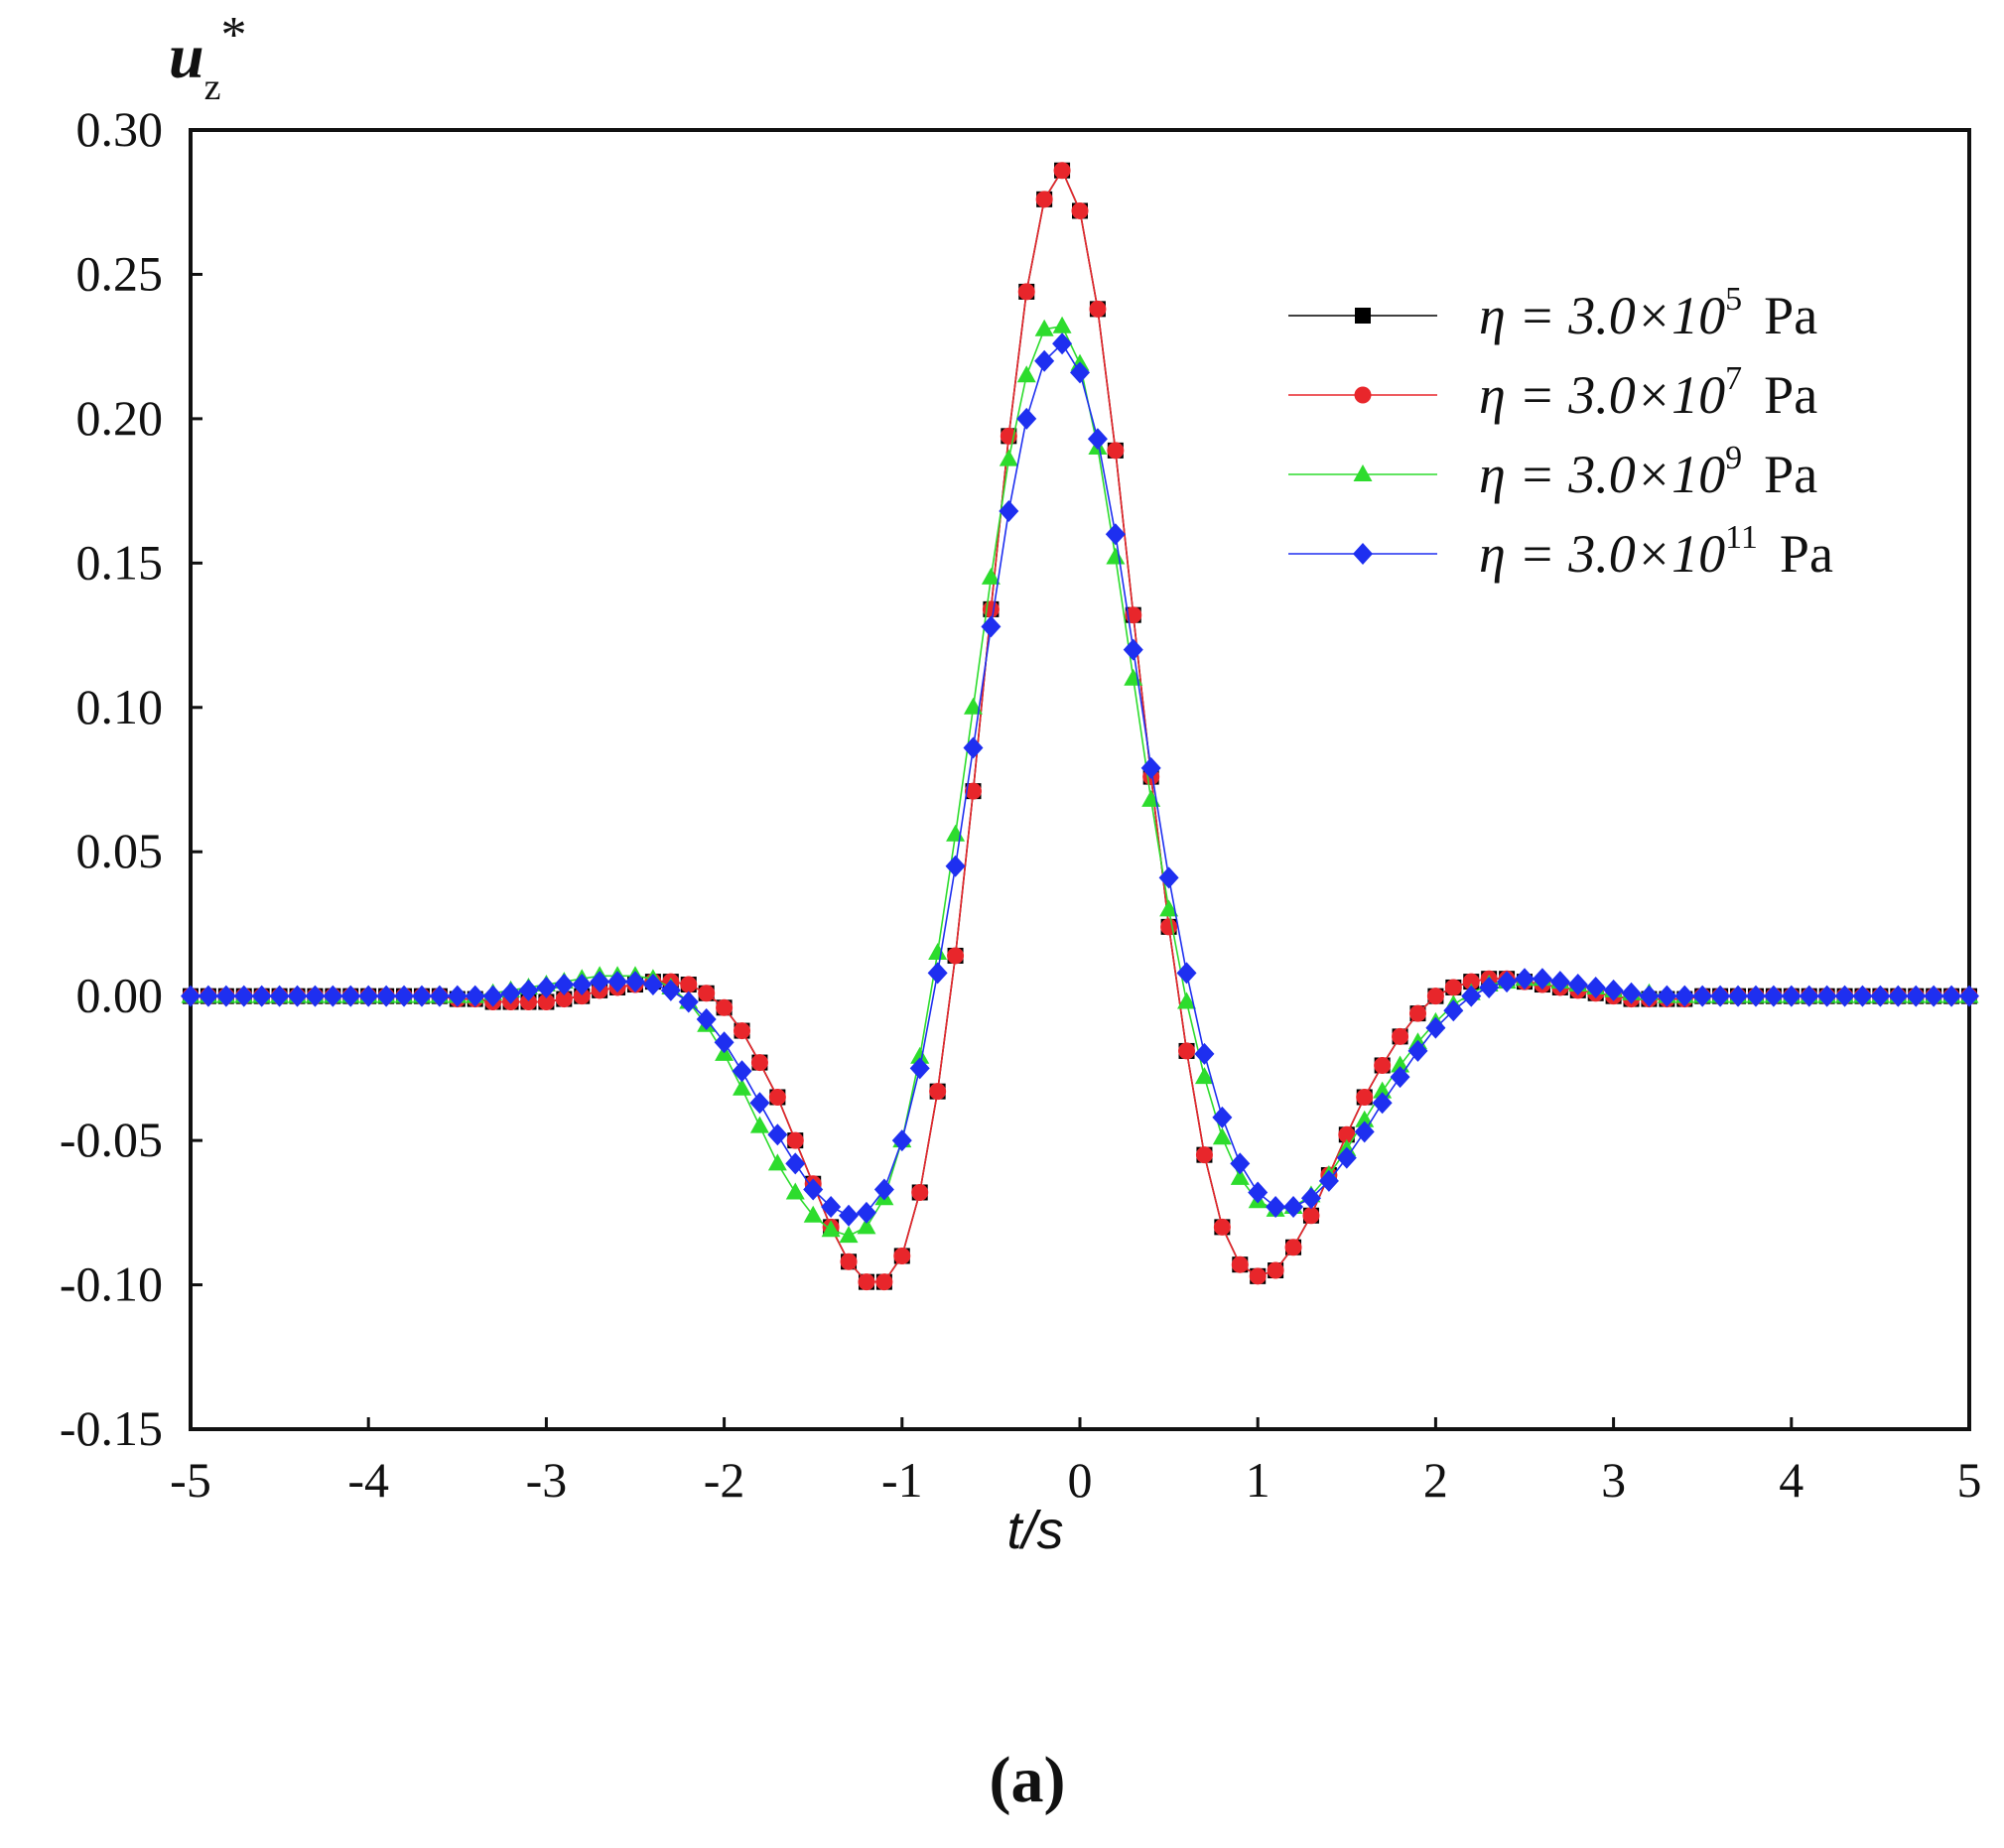  Describe the element at coordinates (368, 1480) in the screenshot. I see `x-tick-label: -4` at that location.